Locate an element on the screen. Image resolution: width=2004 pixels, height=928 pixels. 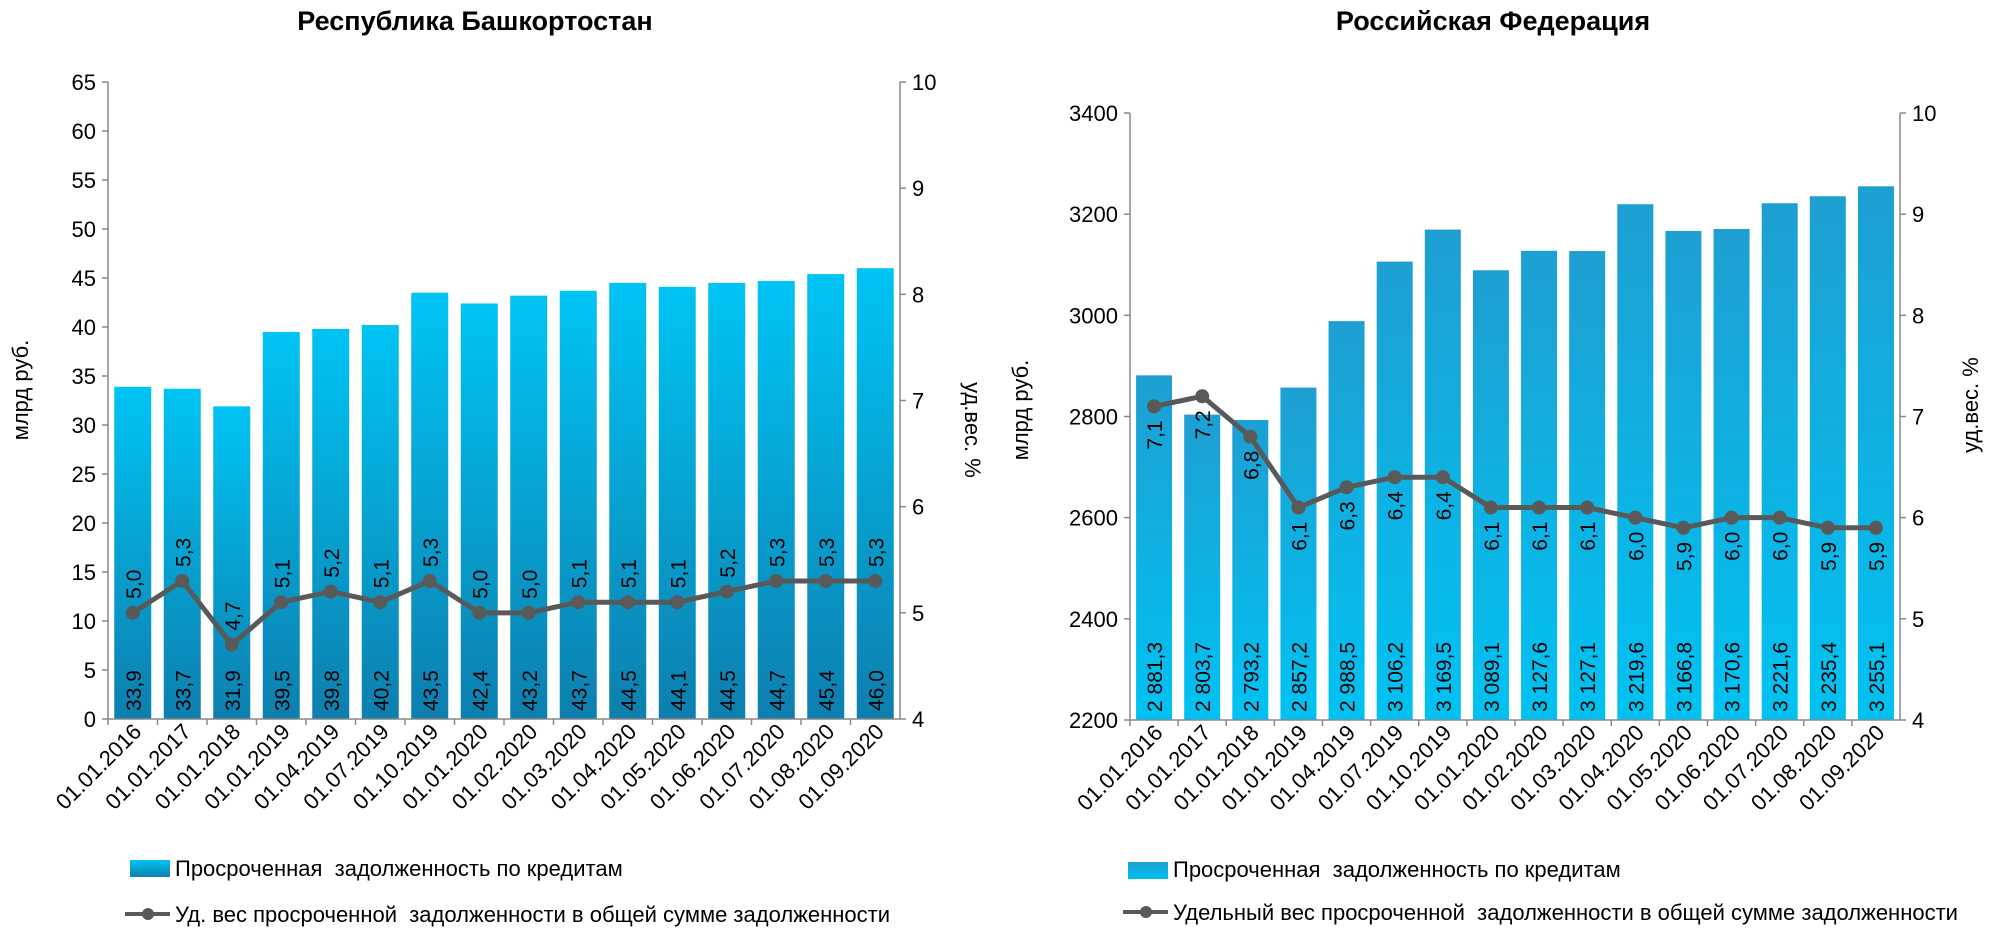
left-bar-01.01.2020 is located at coordinates (479, 511).